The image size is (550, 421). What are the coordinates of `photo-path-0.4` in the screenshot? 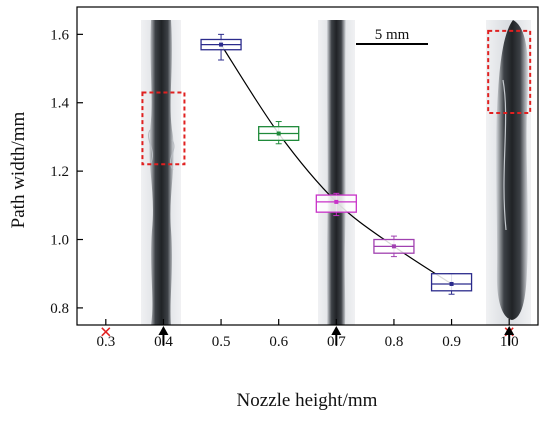 It's located at (161, 172).